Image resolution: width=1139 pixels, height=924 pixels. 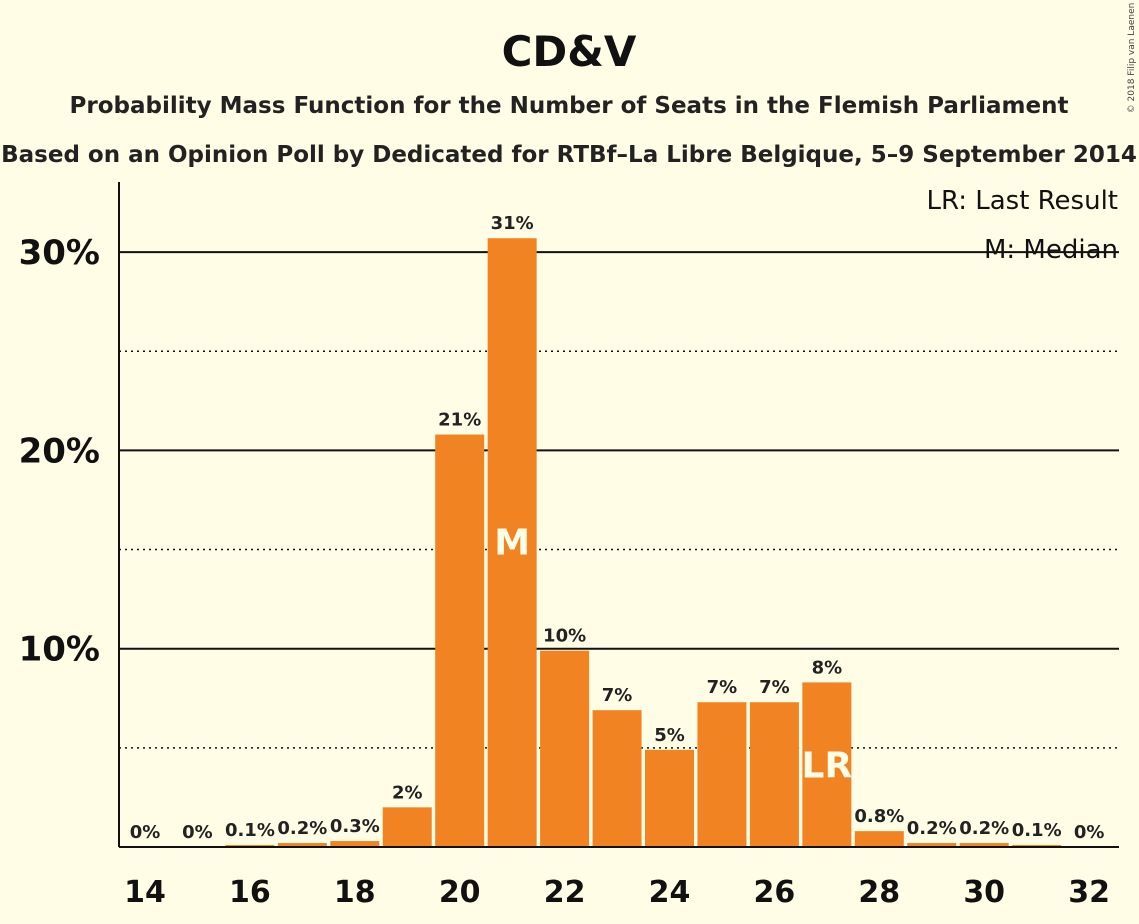 What do you see at coordinates (984, 892) in the screenshot?
I see `x-tick-label: 30` at bounding box center [984, 892].